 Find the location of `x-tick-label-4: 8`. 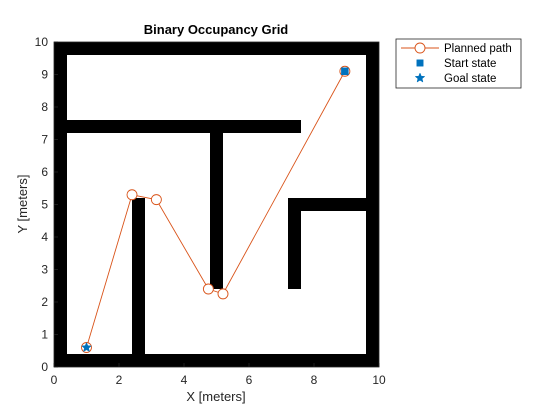

x-tick-label-4: 8 is located at coordinates (314, 380).